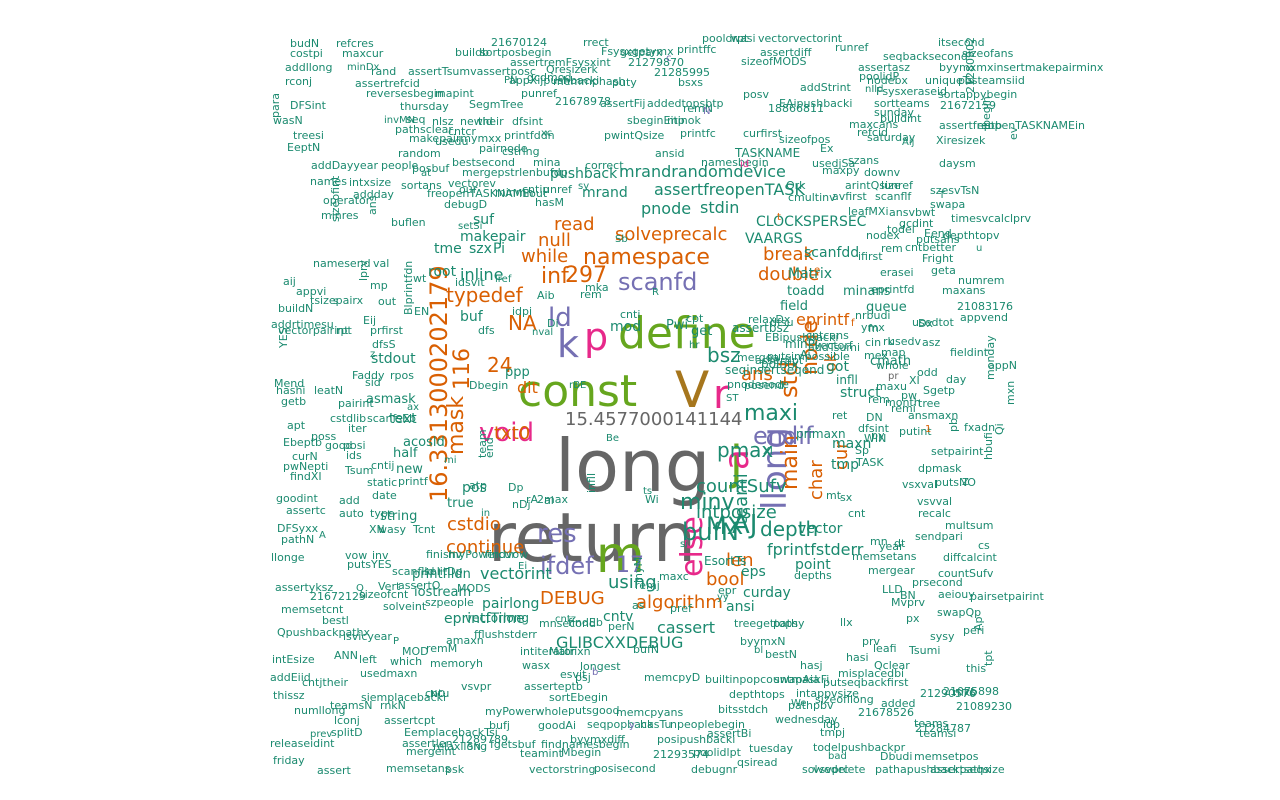 This screenshot has width=1280, height=800. I want to click on cloud-word: cntbetter, so click(930, 247).